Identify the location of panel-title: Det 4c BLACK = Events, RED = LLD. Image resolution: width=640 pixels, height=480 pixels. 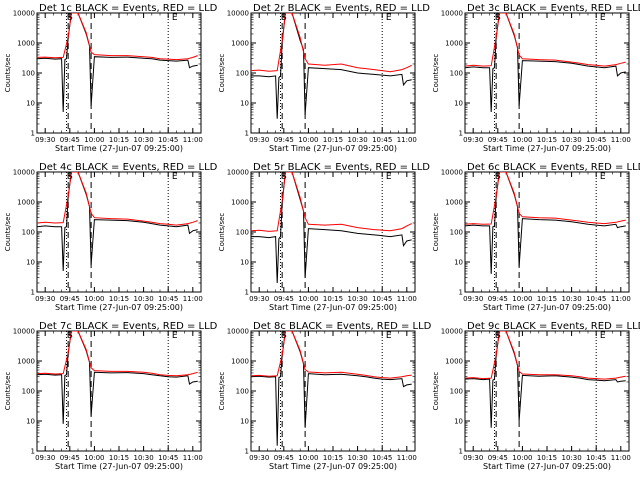
(128, 167).